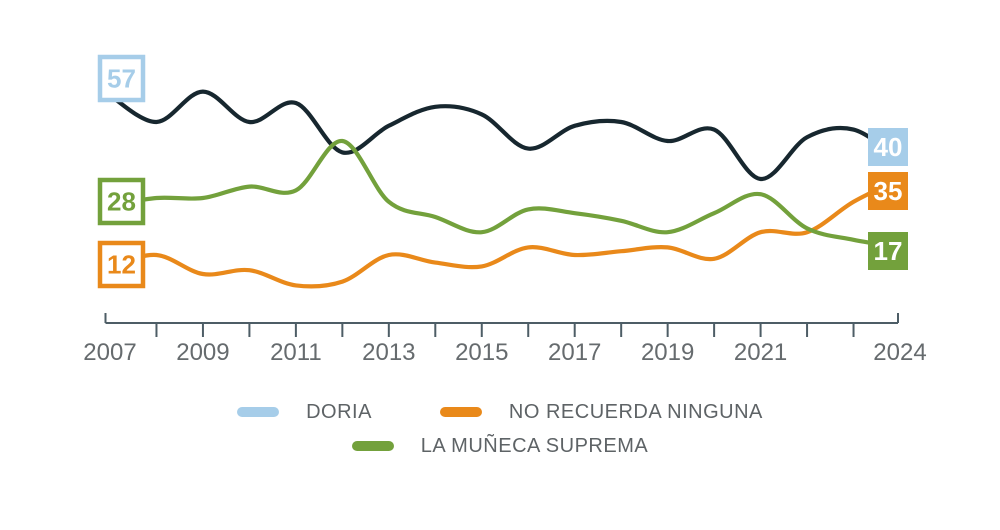 This screenshot has height=530, width=1000. I want to click on start-label-value-no-recuerda-ninguna: 12, so click(121, 265).